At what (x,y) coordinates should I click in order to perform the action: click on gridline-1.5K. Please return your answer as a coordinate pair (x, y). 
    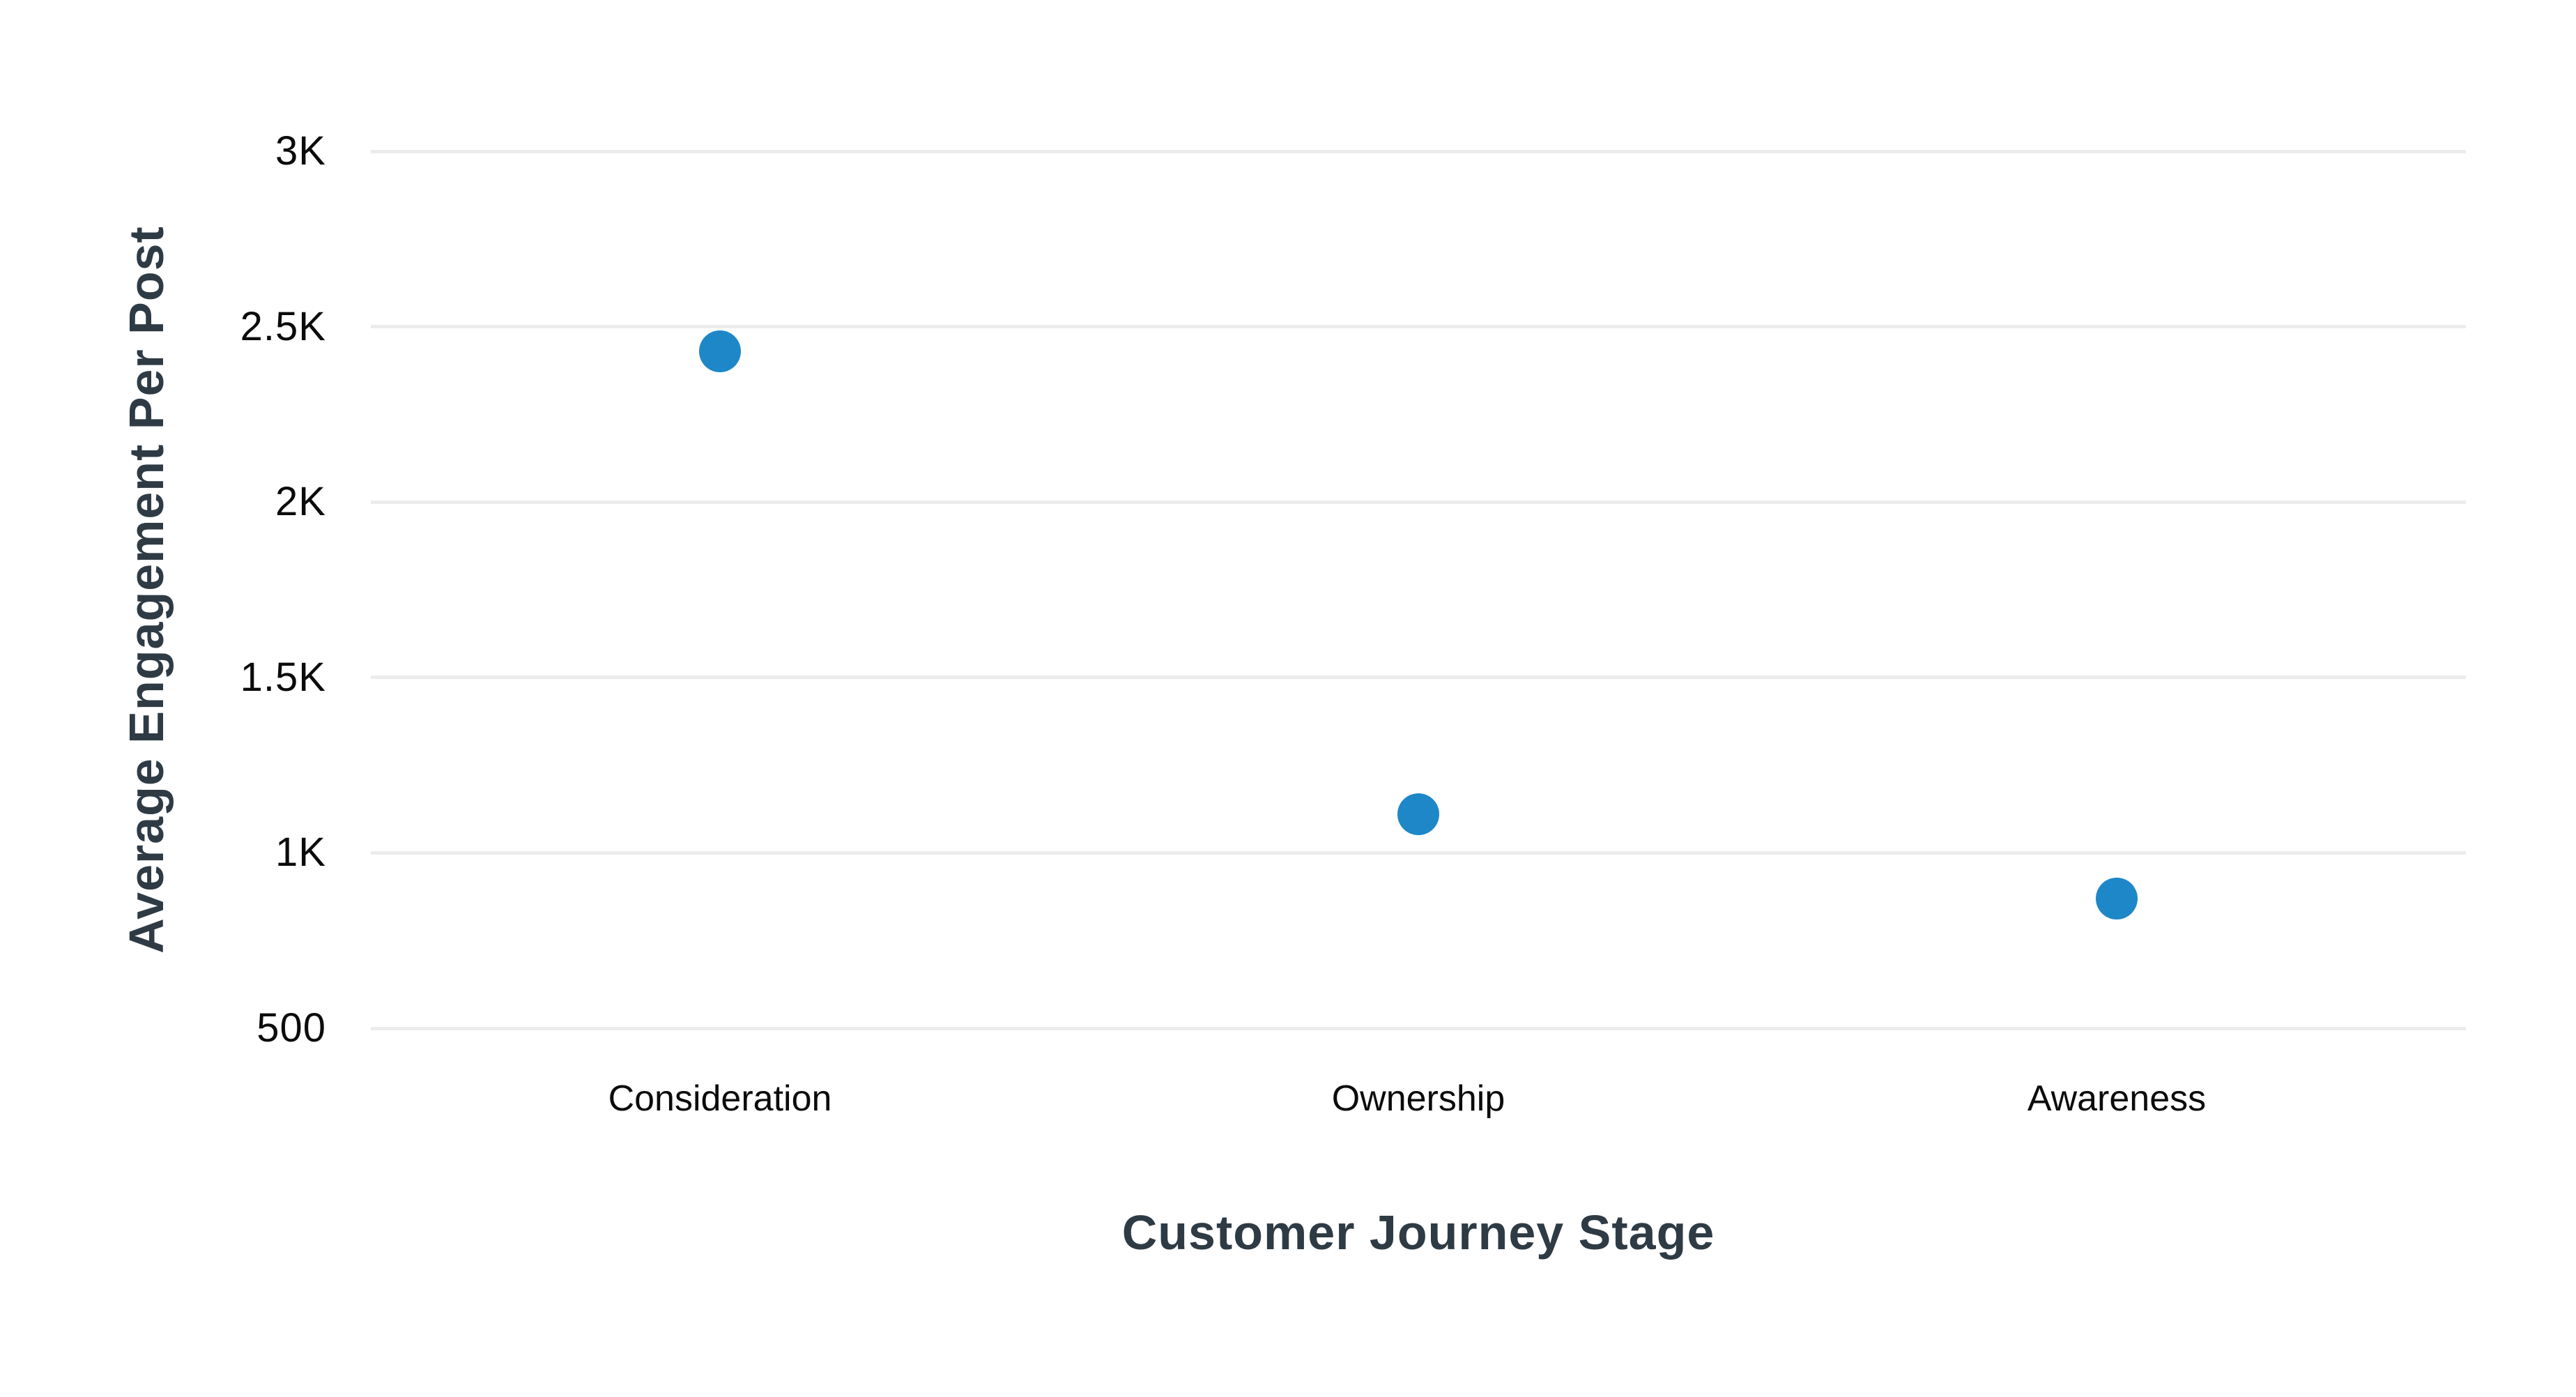
    Looking at the image, I should click on (1418, 677).